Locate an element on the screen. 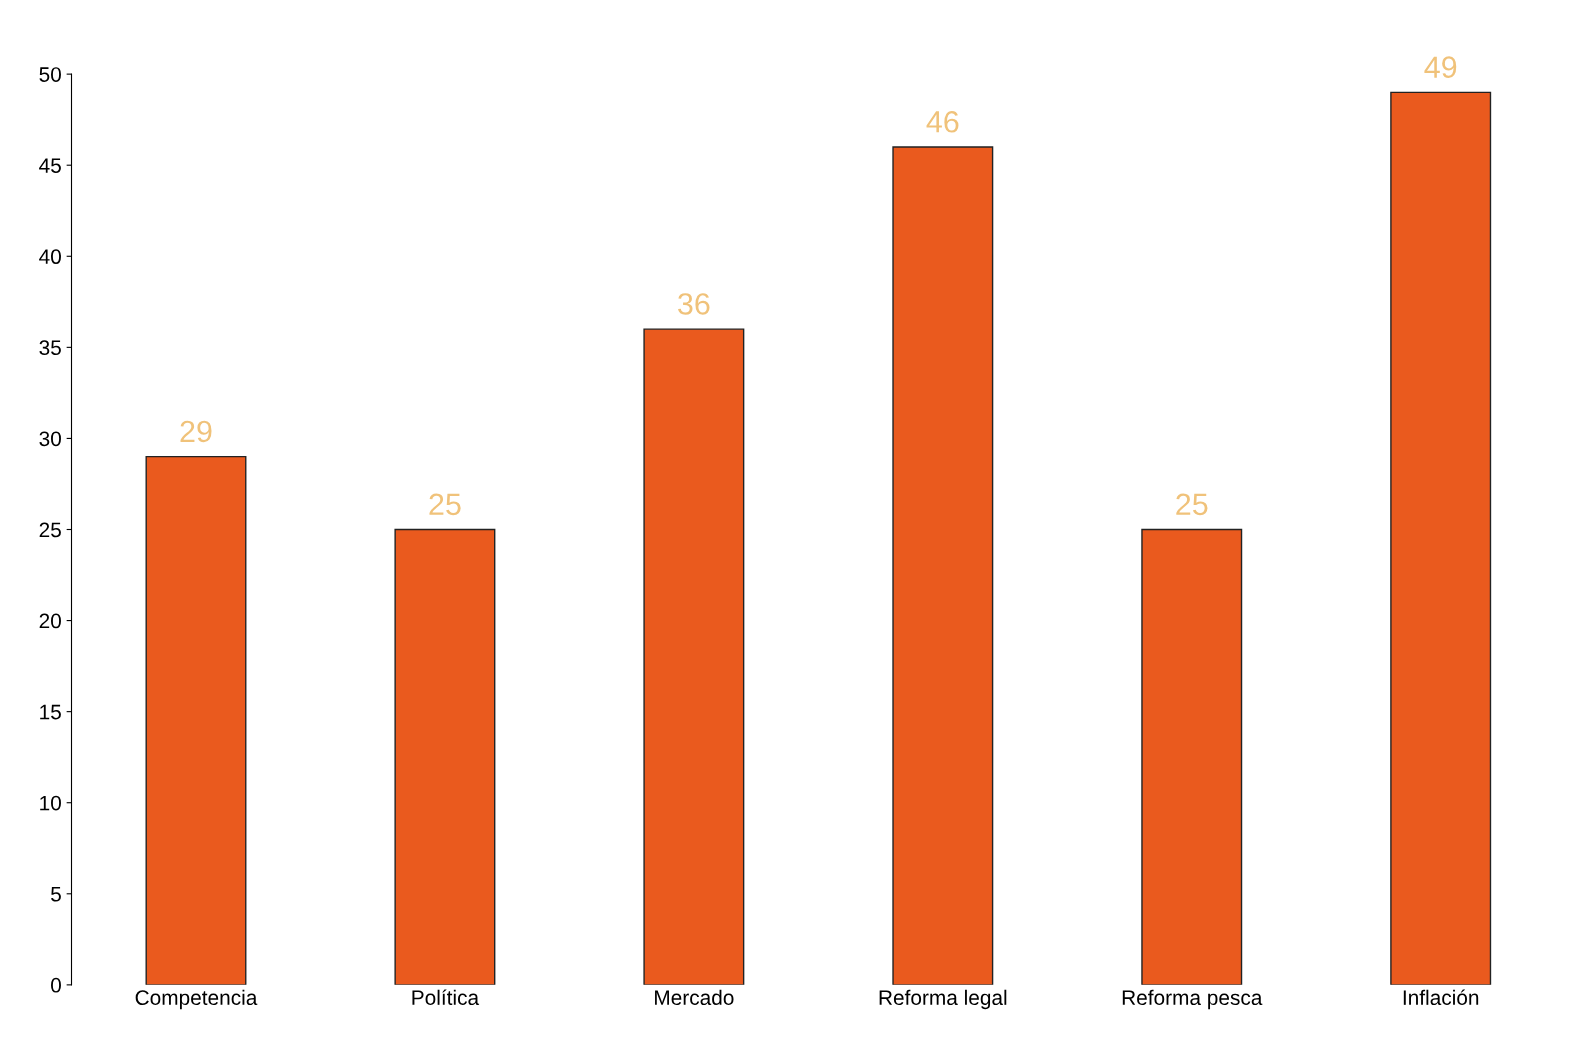  x-tick-label: Reforma legal is located at coordinates (943, 999).